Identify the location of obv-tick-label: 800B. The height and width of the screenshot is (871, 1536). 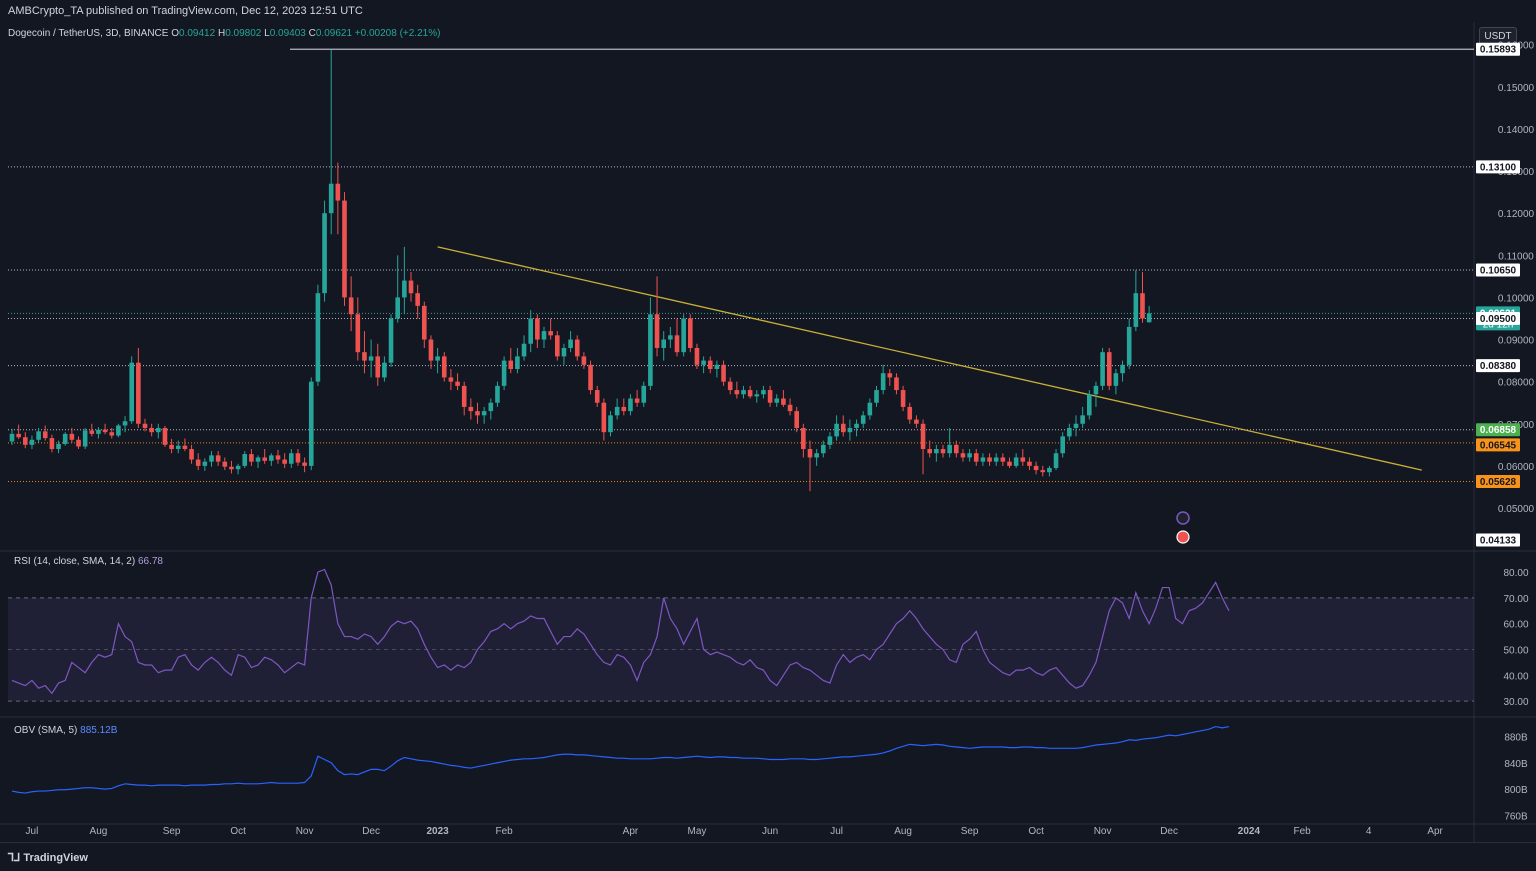
(1516, 790).